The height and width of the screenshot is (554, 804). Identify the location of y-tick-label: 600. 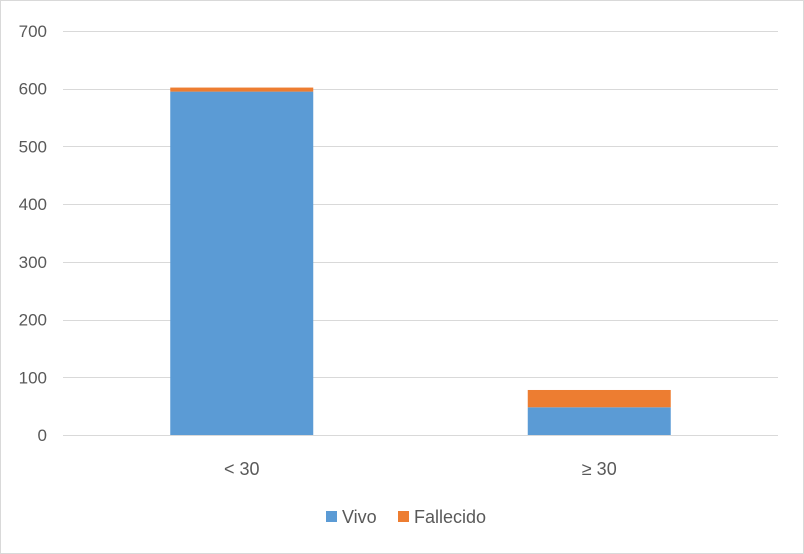
(33, 89).